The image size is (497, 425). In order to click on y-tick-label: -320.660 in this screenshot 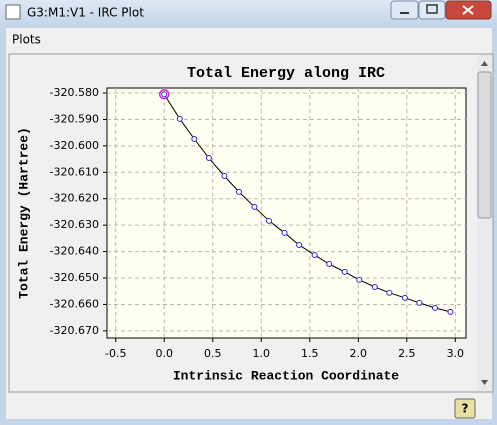, I will do `click(74, 303)`.